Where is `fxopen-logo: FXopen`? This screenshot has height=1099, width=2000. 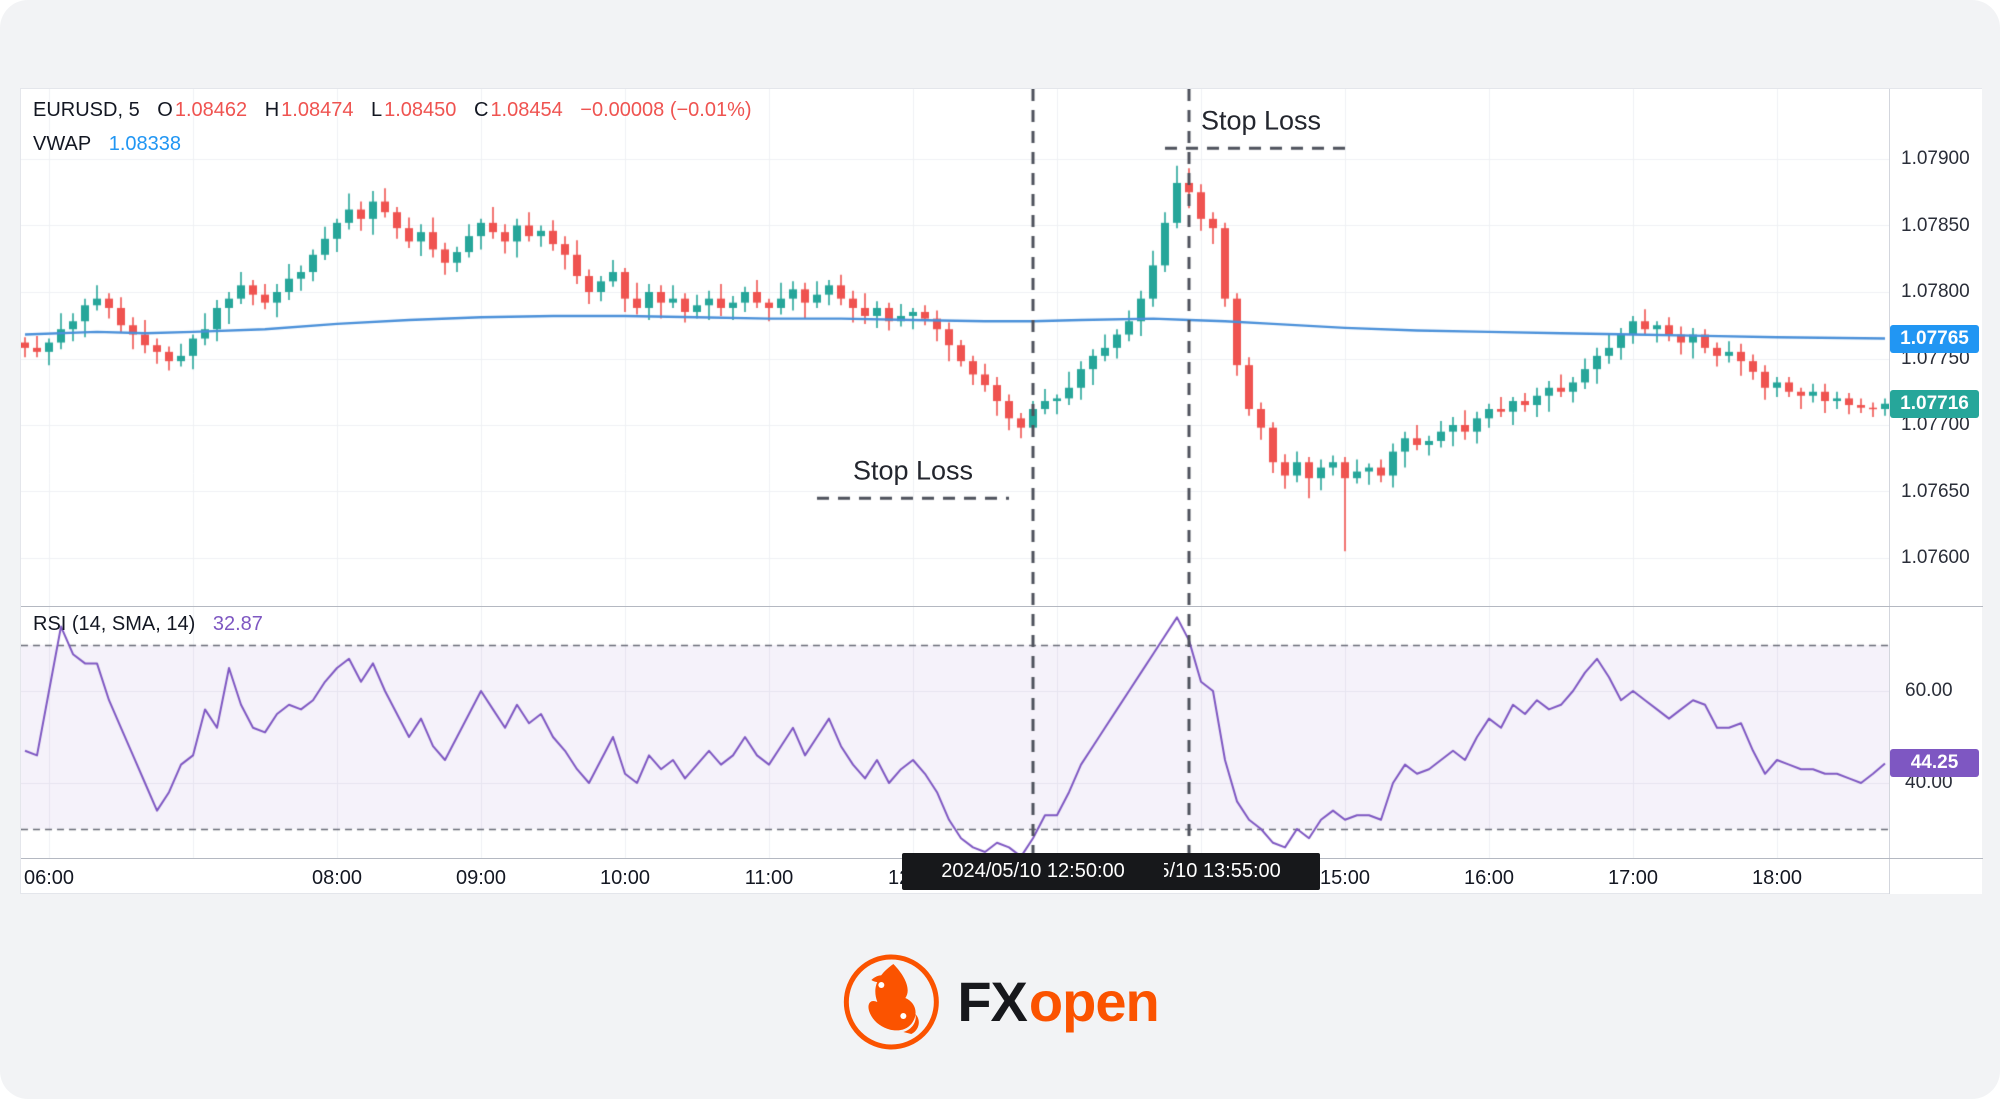
fxopen-logo: FXopen is located at coordinates (1000, 1002).